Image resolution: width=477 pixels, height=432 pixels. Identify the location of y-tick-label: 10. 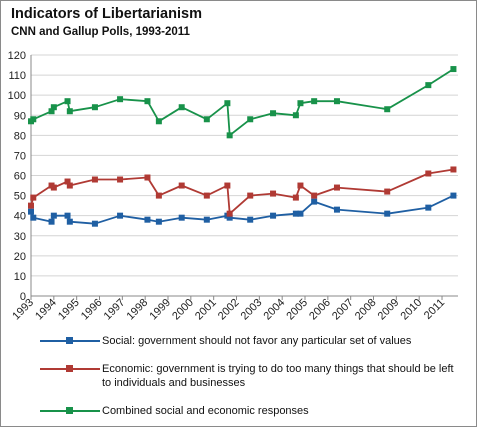
(20, 277).